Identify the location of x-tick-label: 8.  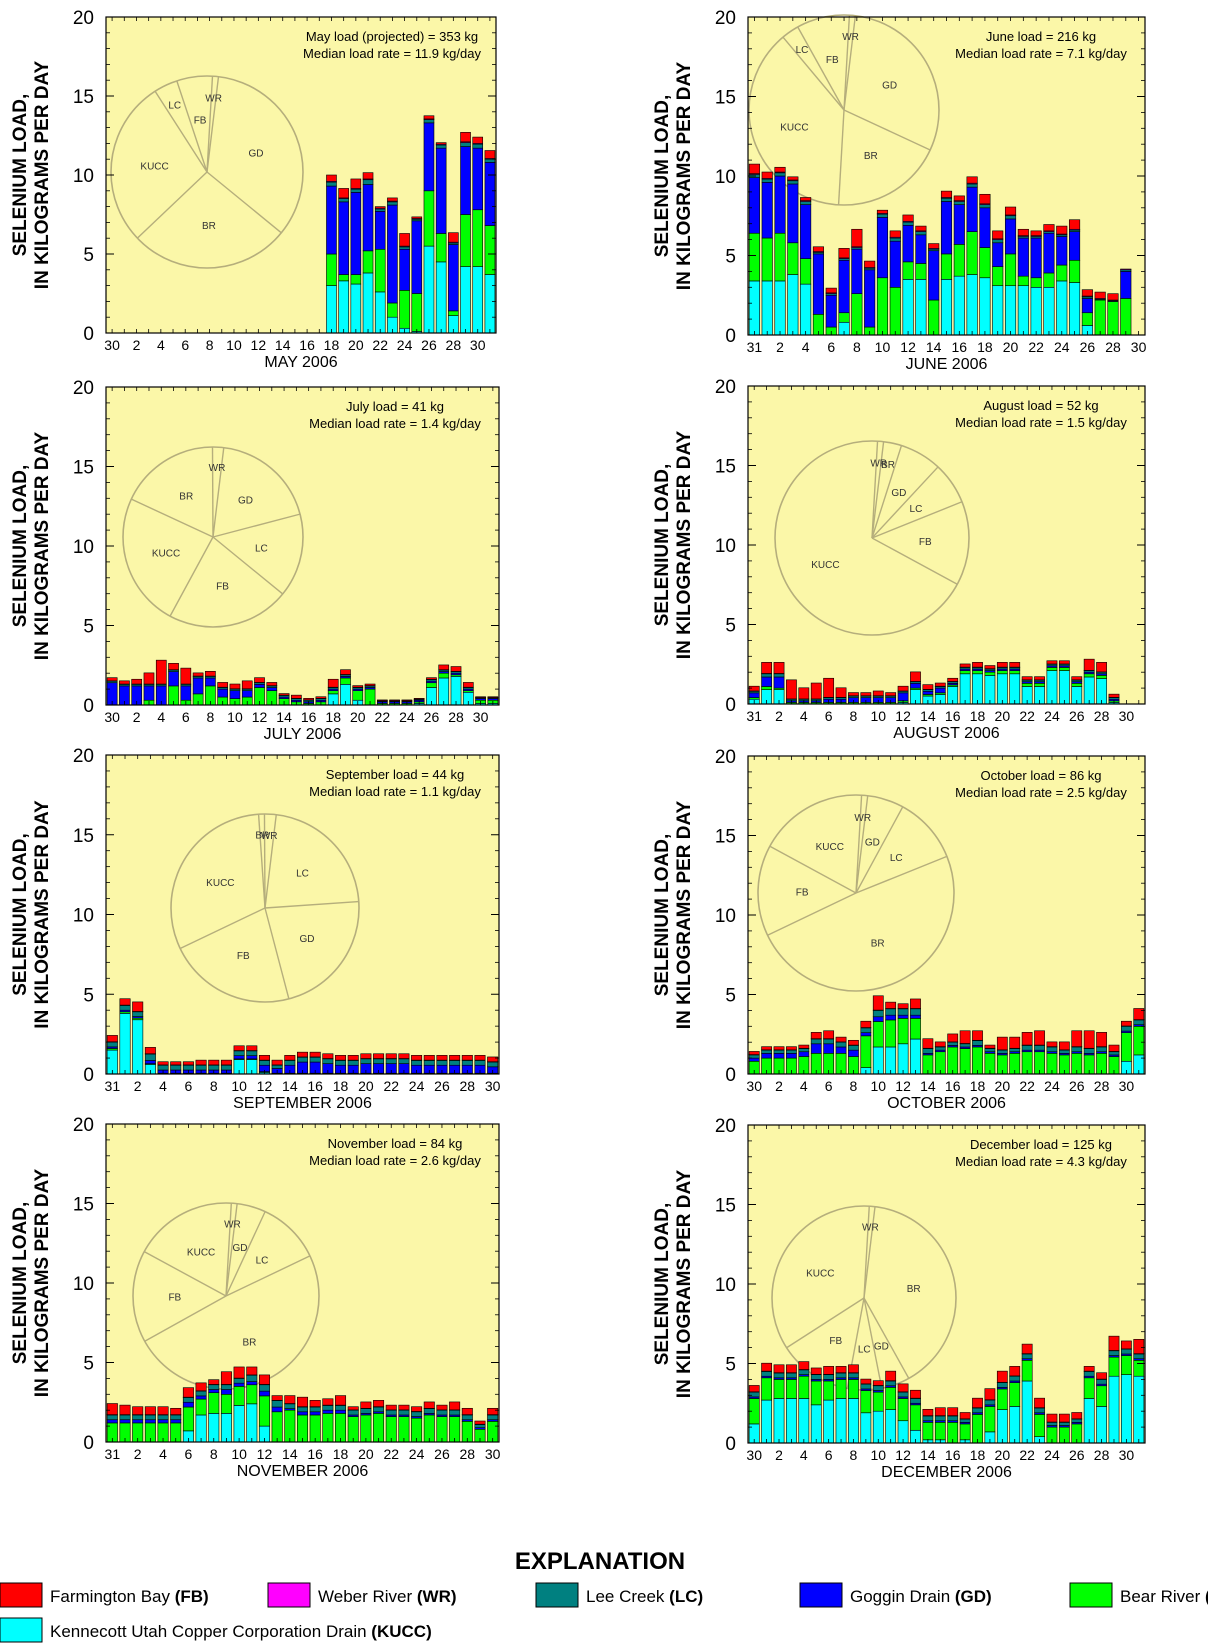
(854, 1086).